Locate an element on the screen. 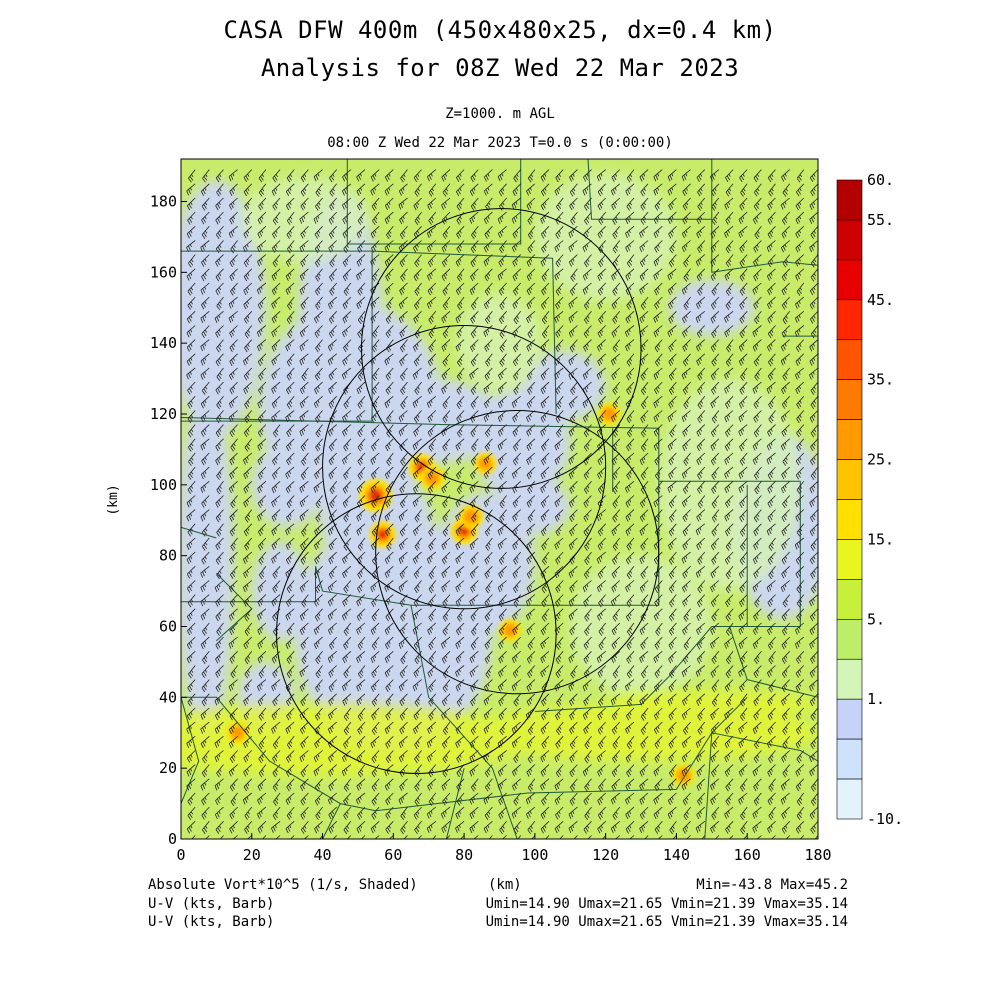 The width and height of the screenshot is (1000, 1000). y-tick-label: 80 is located at coordinates (168, 556).